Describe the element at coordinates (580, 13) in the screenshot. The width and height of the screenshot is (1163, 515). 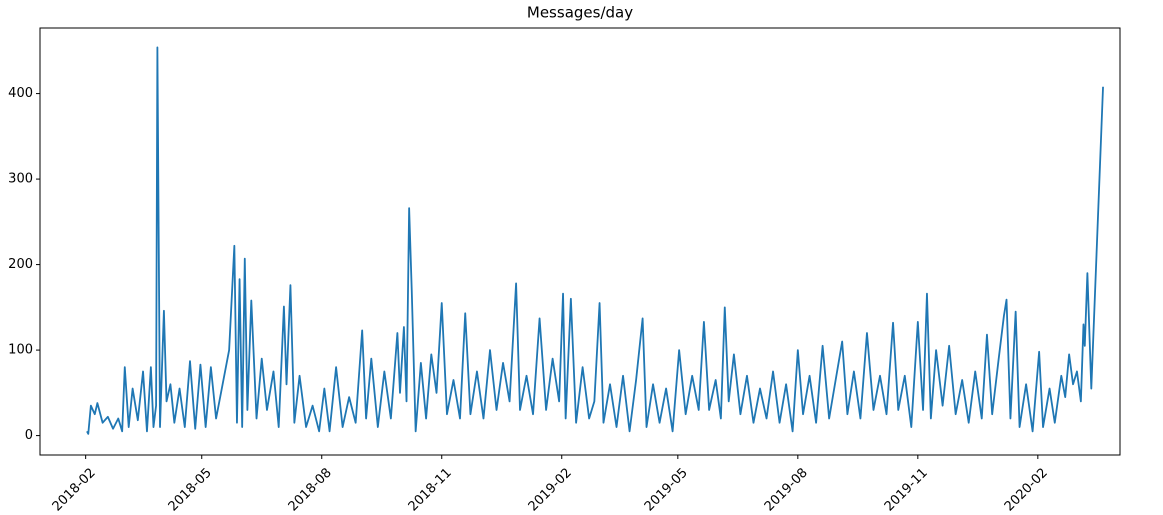
I see `chart-title: Messages/day` at that location.